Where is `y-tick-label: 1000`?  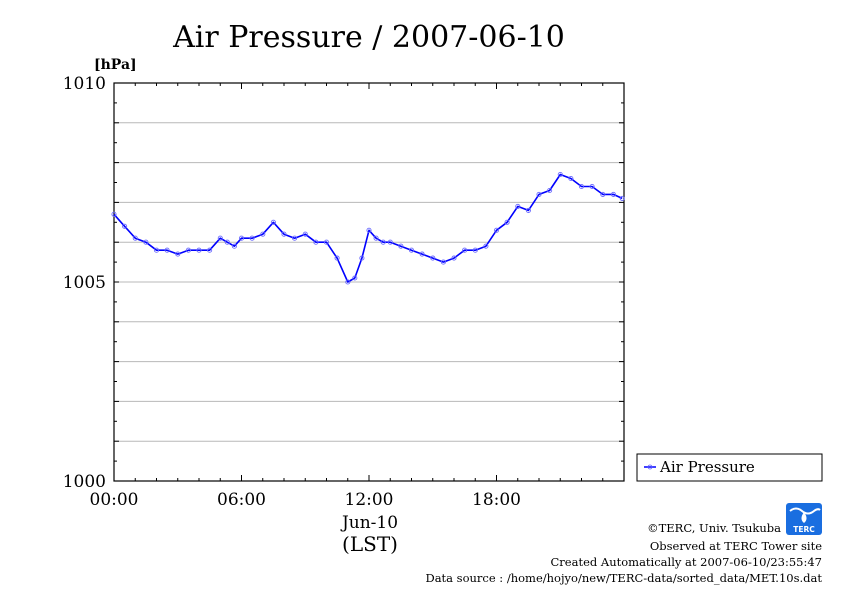 y-tick-label: 1000 is located at coordinates (84, 482).